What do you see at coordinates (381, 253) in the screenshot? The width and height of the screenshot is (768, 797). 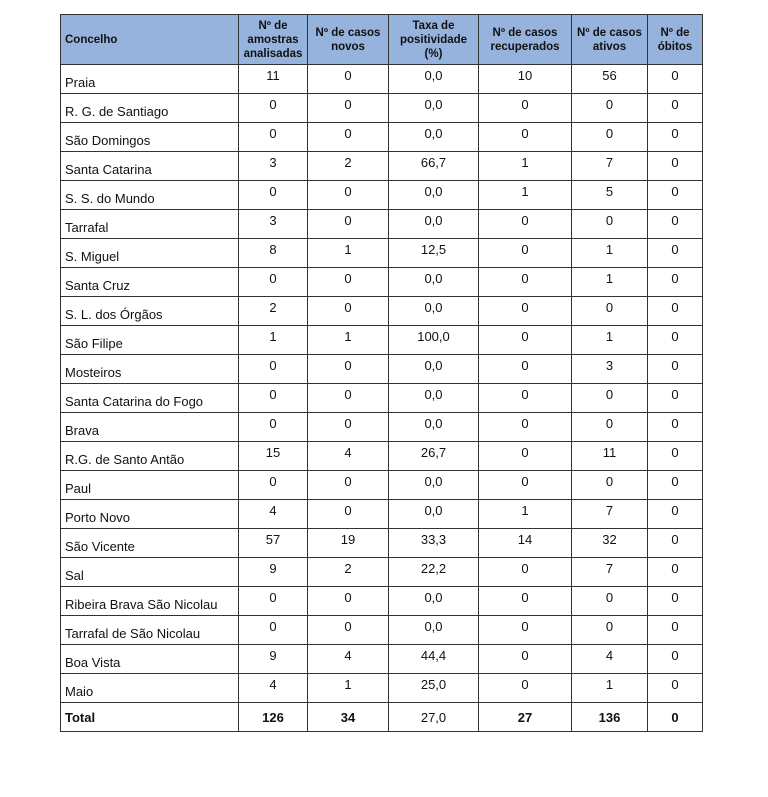 I see `table-row: S. Miguel 8 1 12,5 0 1 0` at bounding box center [381, 253].